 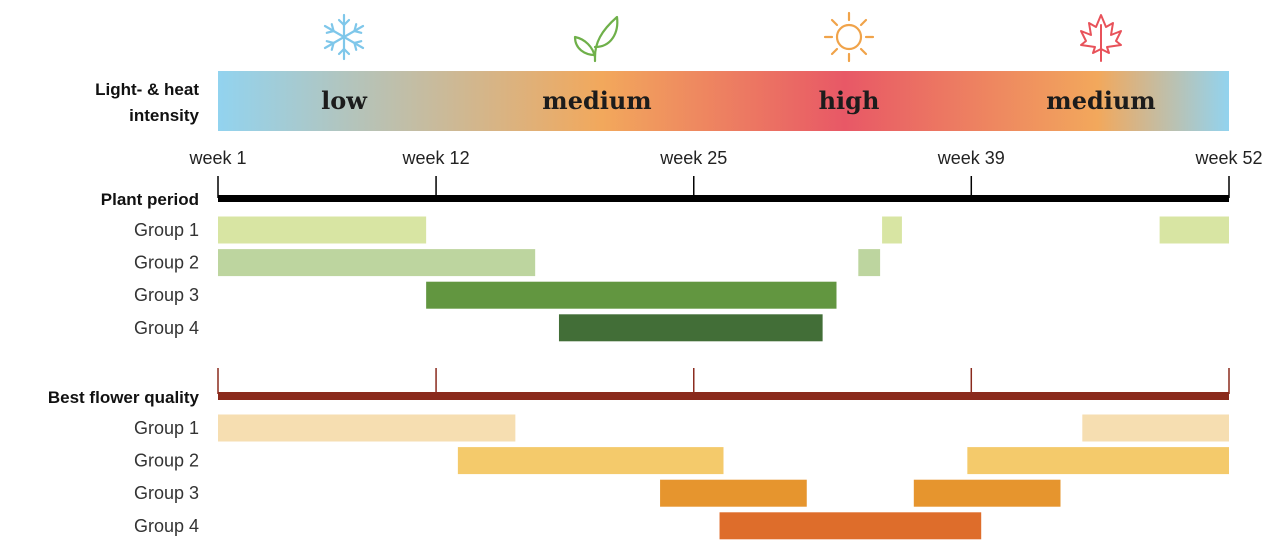 What do you see at coordinates (166, 526) in the screenshot?
I see `flower-group-label: Group 4` at bounding box center [166, 526].